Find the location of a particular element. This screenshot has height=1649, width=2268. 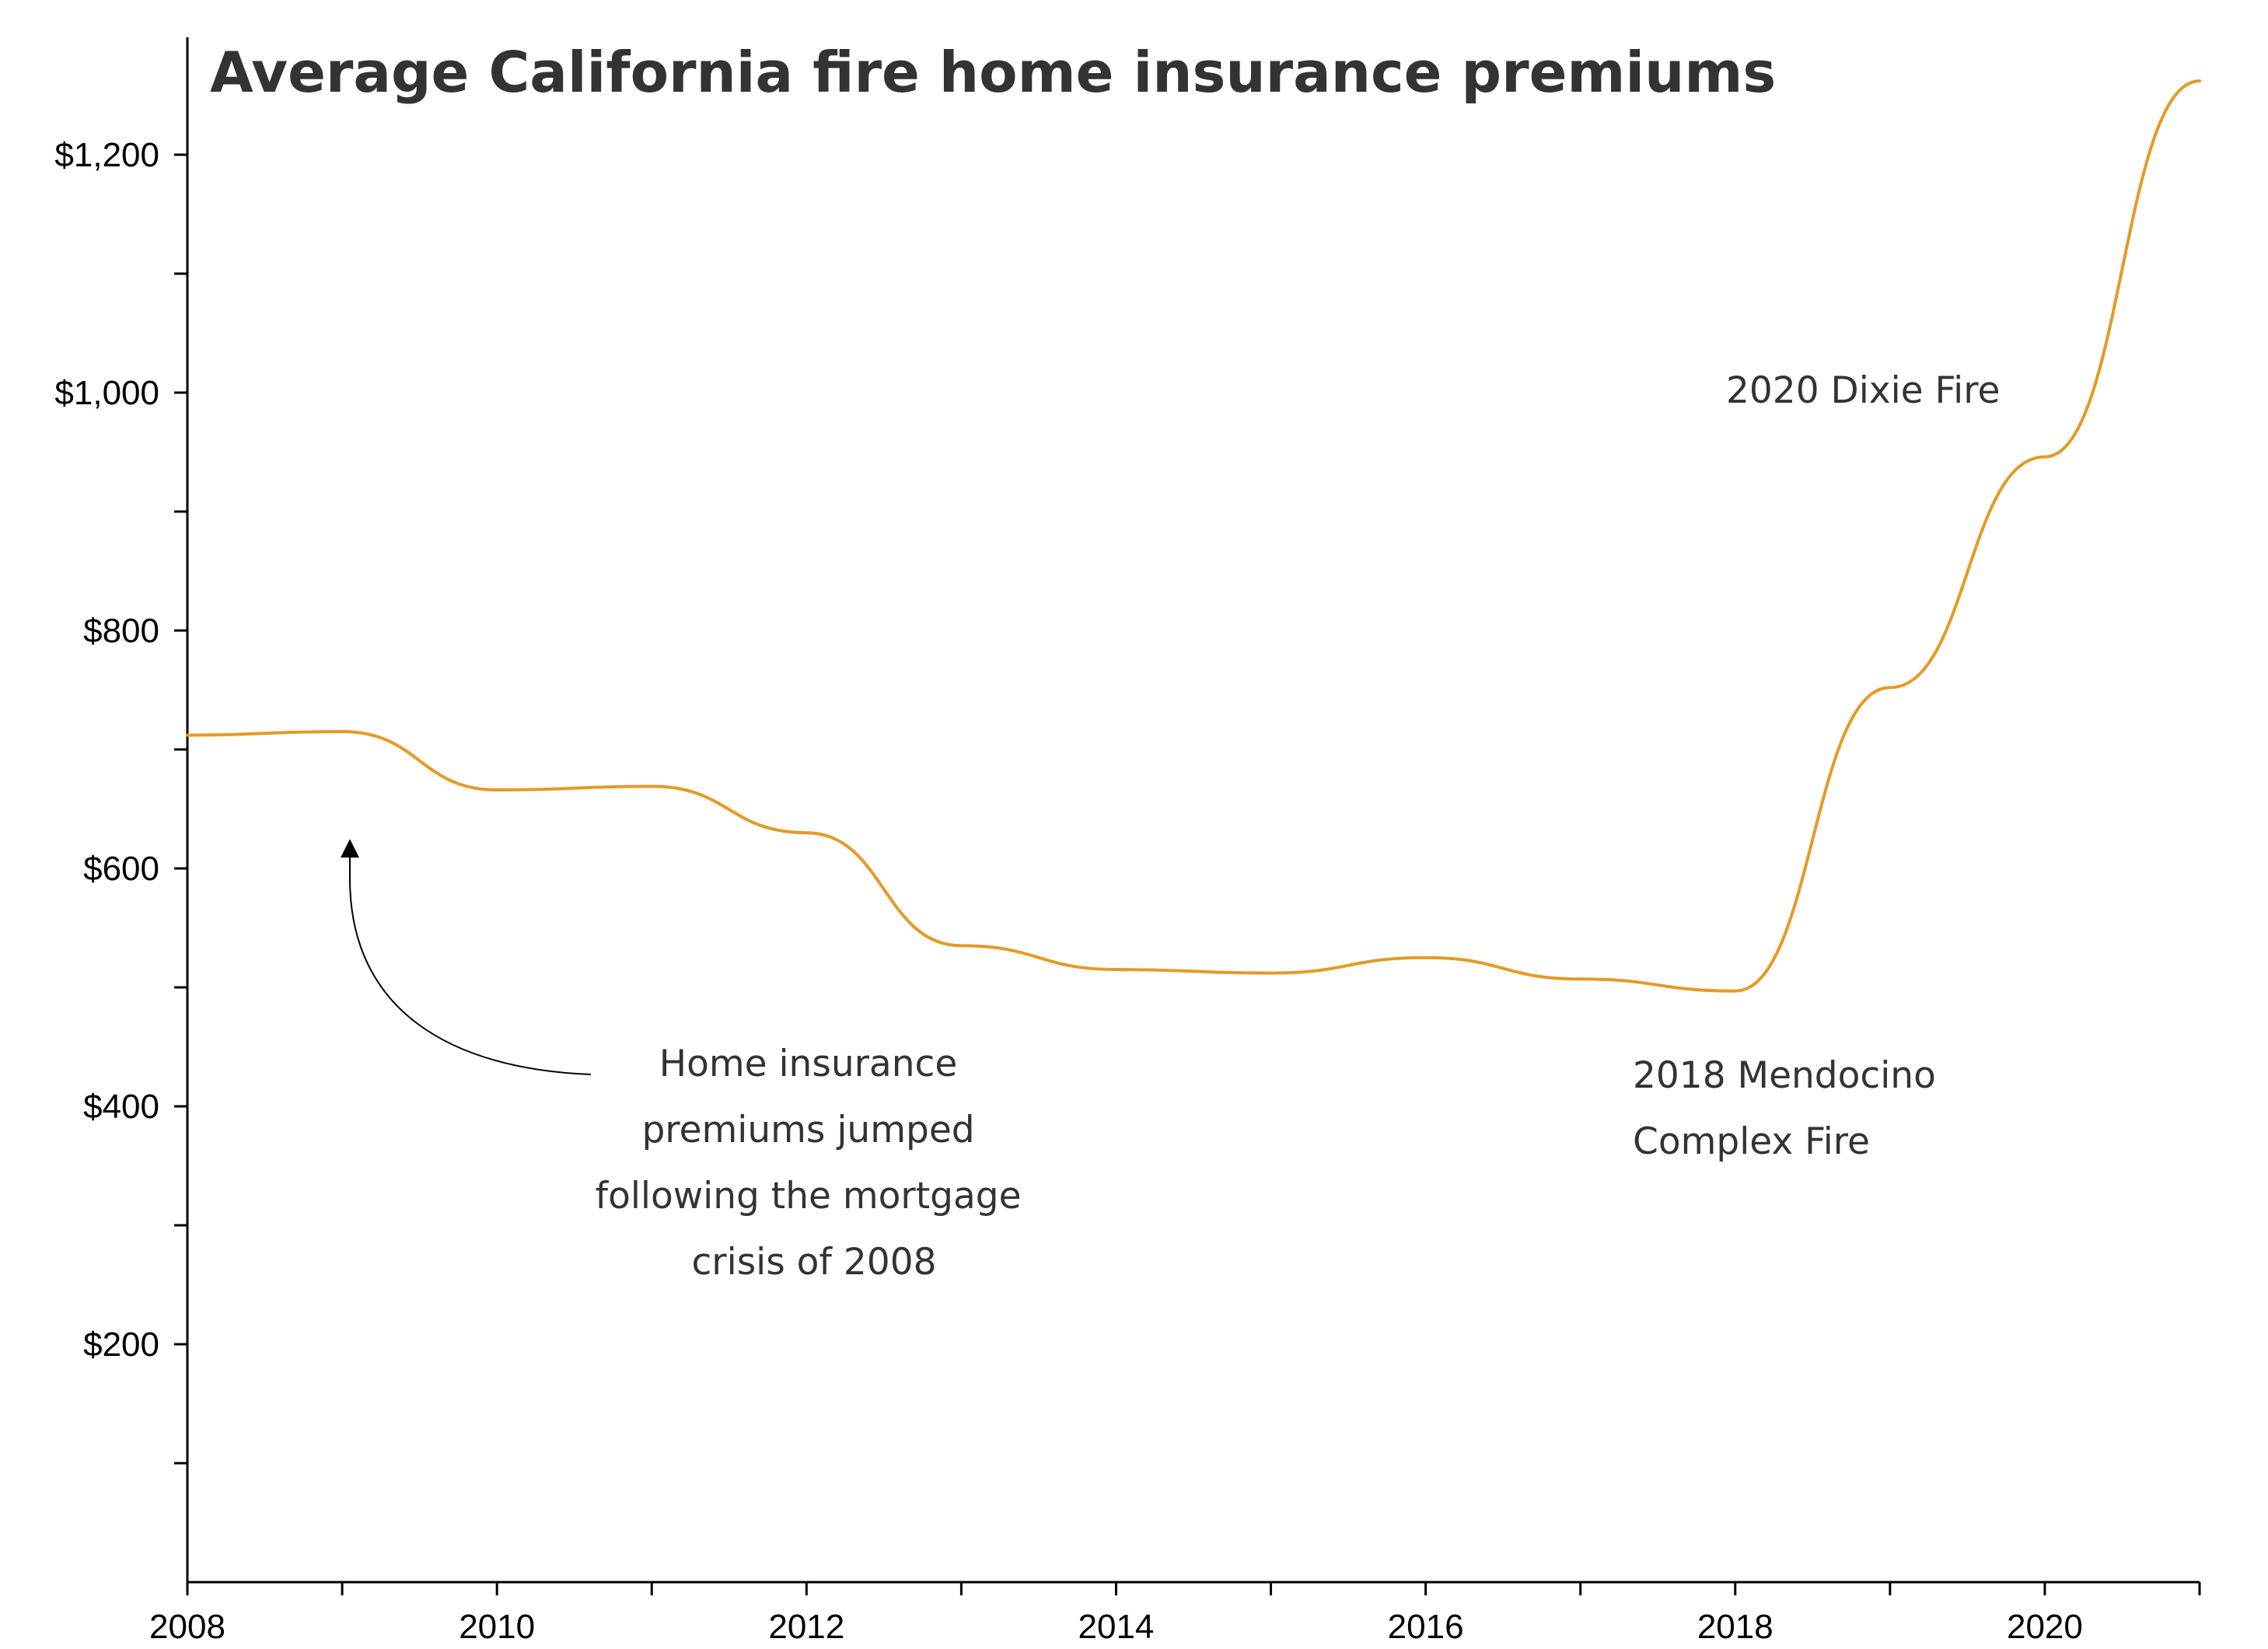

annotation-mendocino-fire-line-2: Complex Fire is located at coordinates (1751, 1142).